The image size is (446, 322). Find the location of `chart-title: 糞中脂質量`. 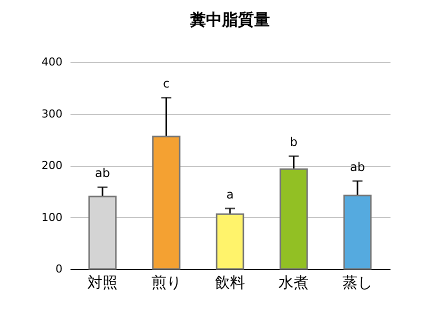

chart-title: 糞中脂質量 is located at coordinates (229, 19).